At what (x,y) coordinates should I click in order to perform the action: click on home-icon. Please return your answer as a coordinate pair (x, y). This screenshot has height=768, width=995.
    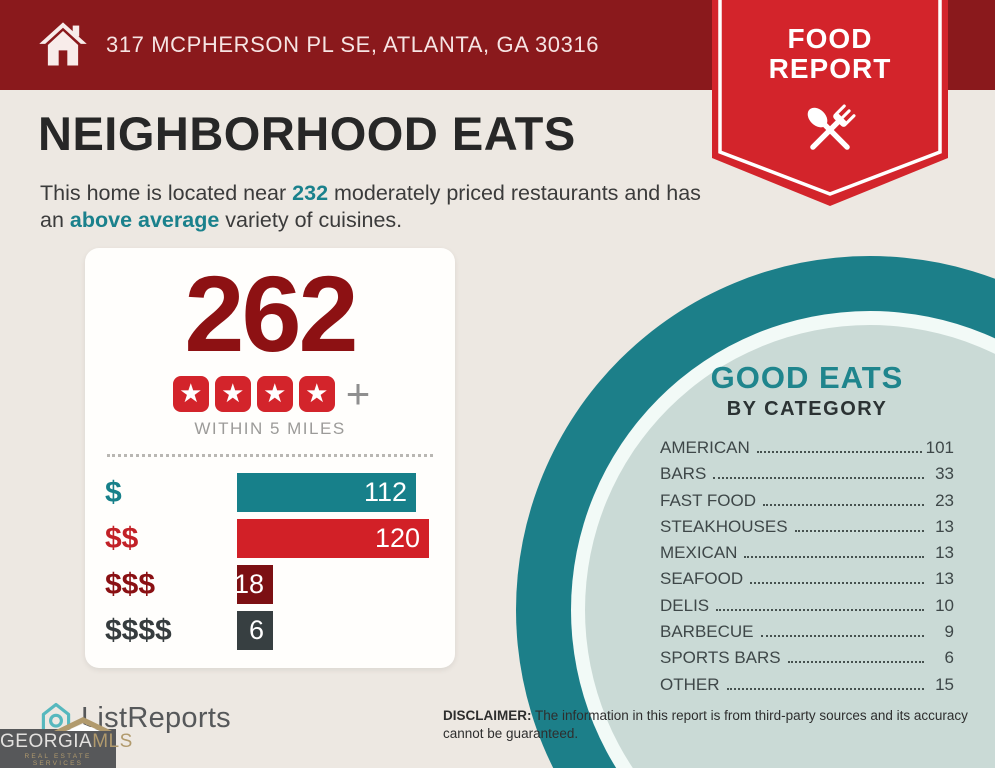
    Looking at the image, I should click on (63, 44).